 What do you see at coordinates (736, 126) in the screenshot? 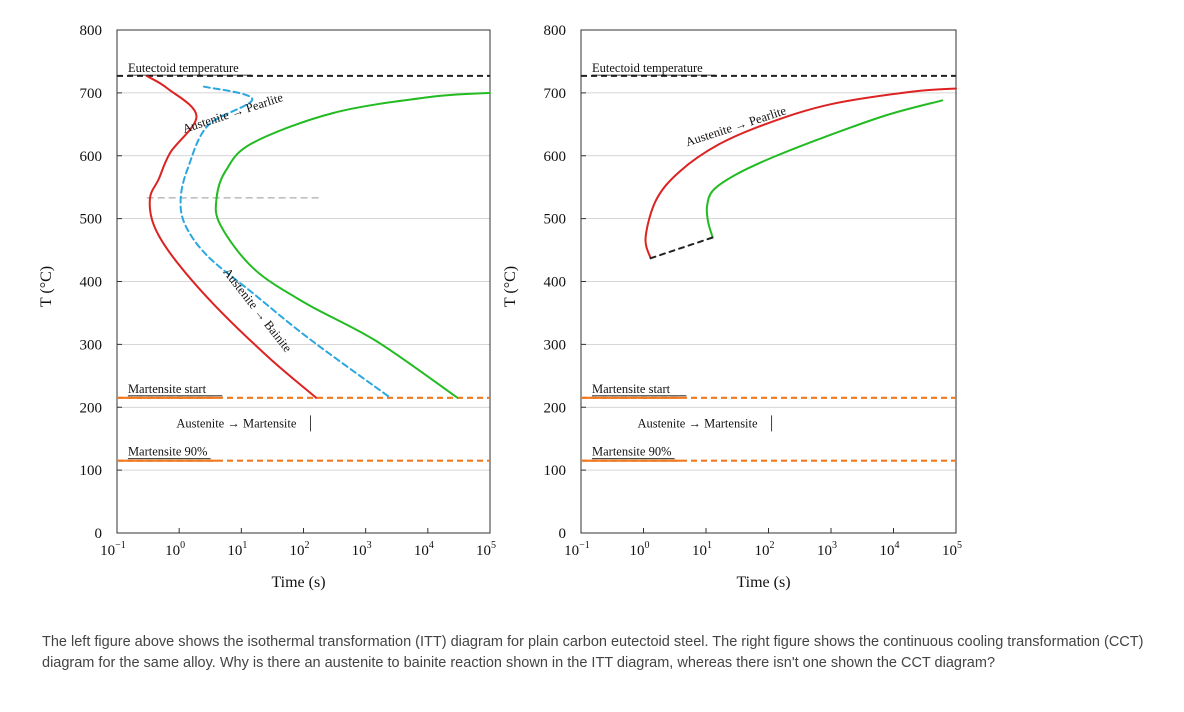
I see `annotation-label: Austenite → Pearlite` at bounding box center [736, 126].